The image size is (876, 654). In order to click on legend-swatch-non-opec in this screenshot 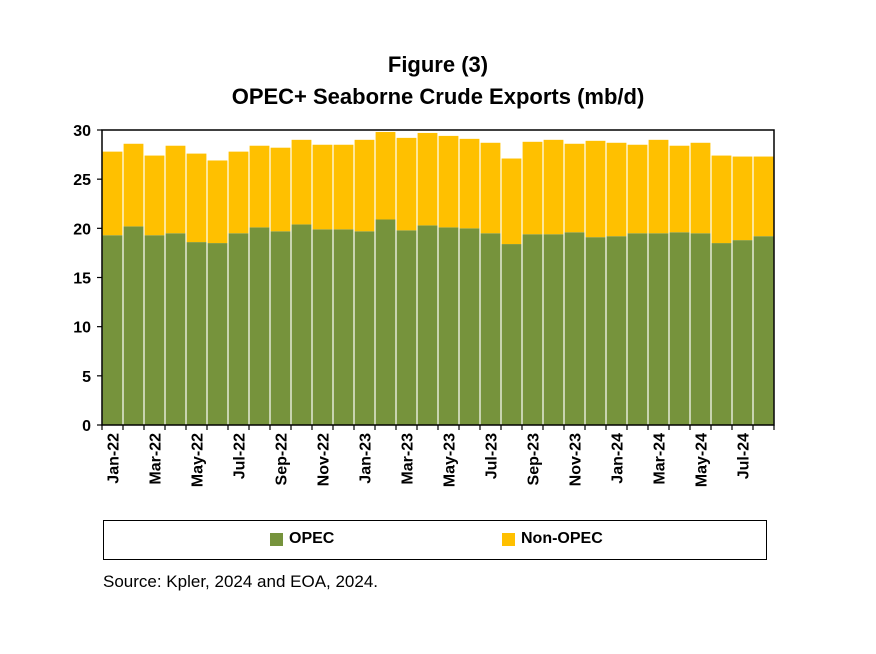, I will do `click(508, 539)`.